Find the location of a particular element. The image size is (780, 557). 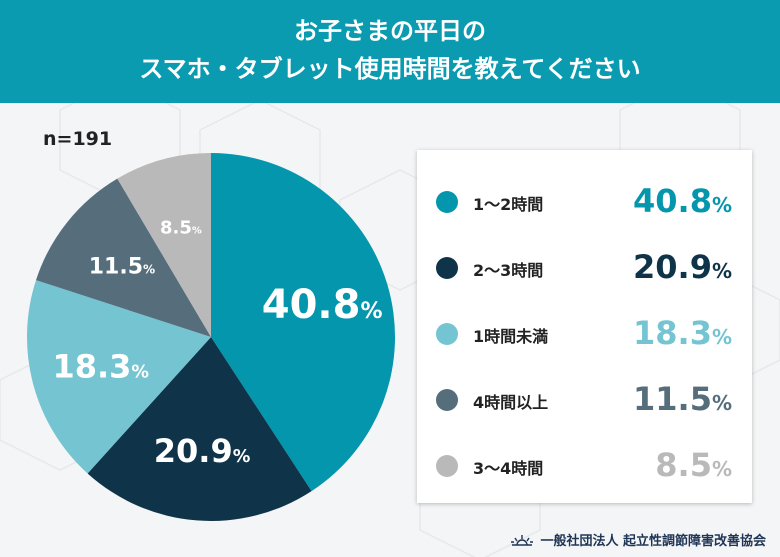

sunrise-logo-icon is located at coordinates (522, 540).